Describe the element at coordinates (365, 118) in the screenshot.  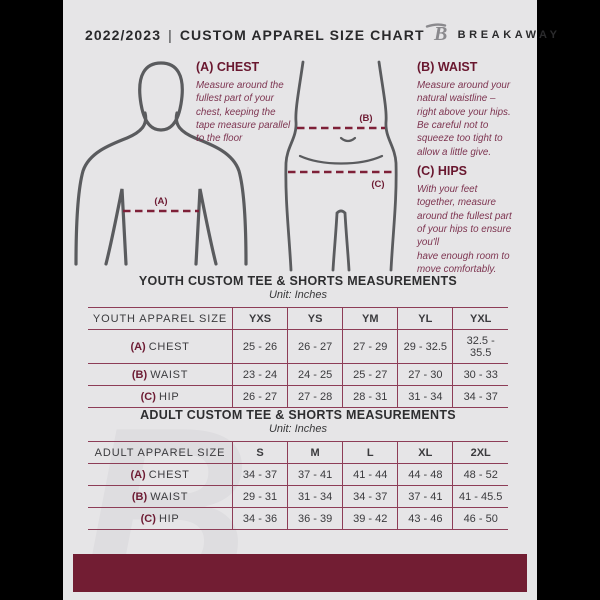
I see `marker-b-label: (B)` at that location.